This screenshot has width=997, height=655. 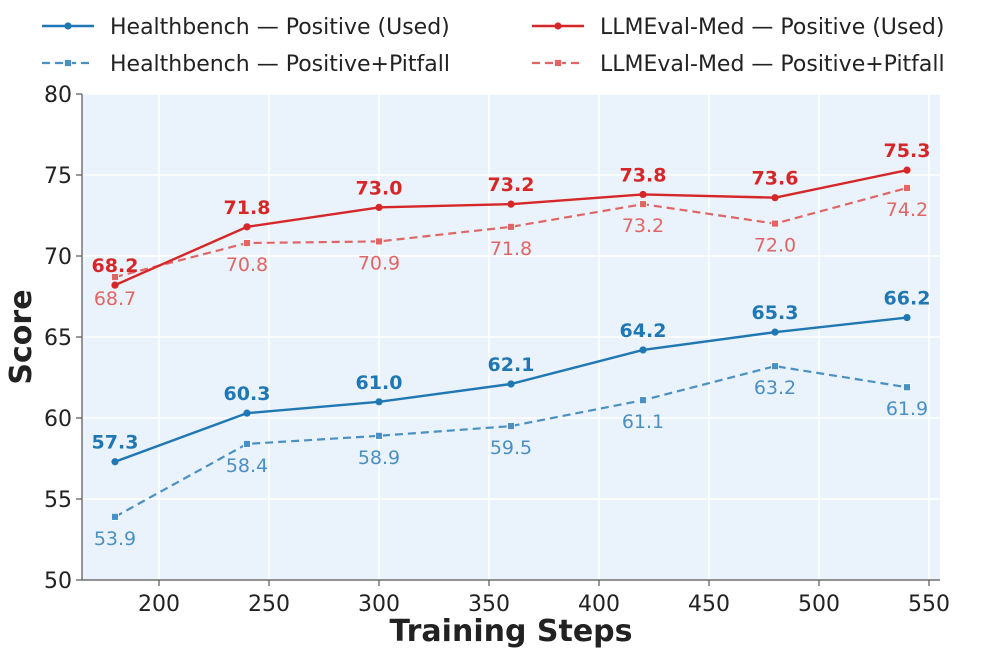 I want to click on x-tick-label: 450, so click(x=709, y=604).